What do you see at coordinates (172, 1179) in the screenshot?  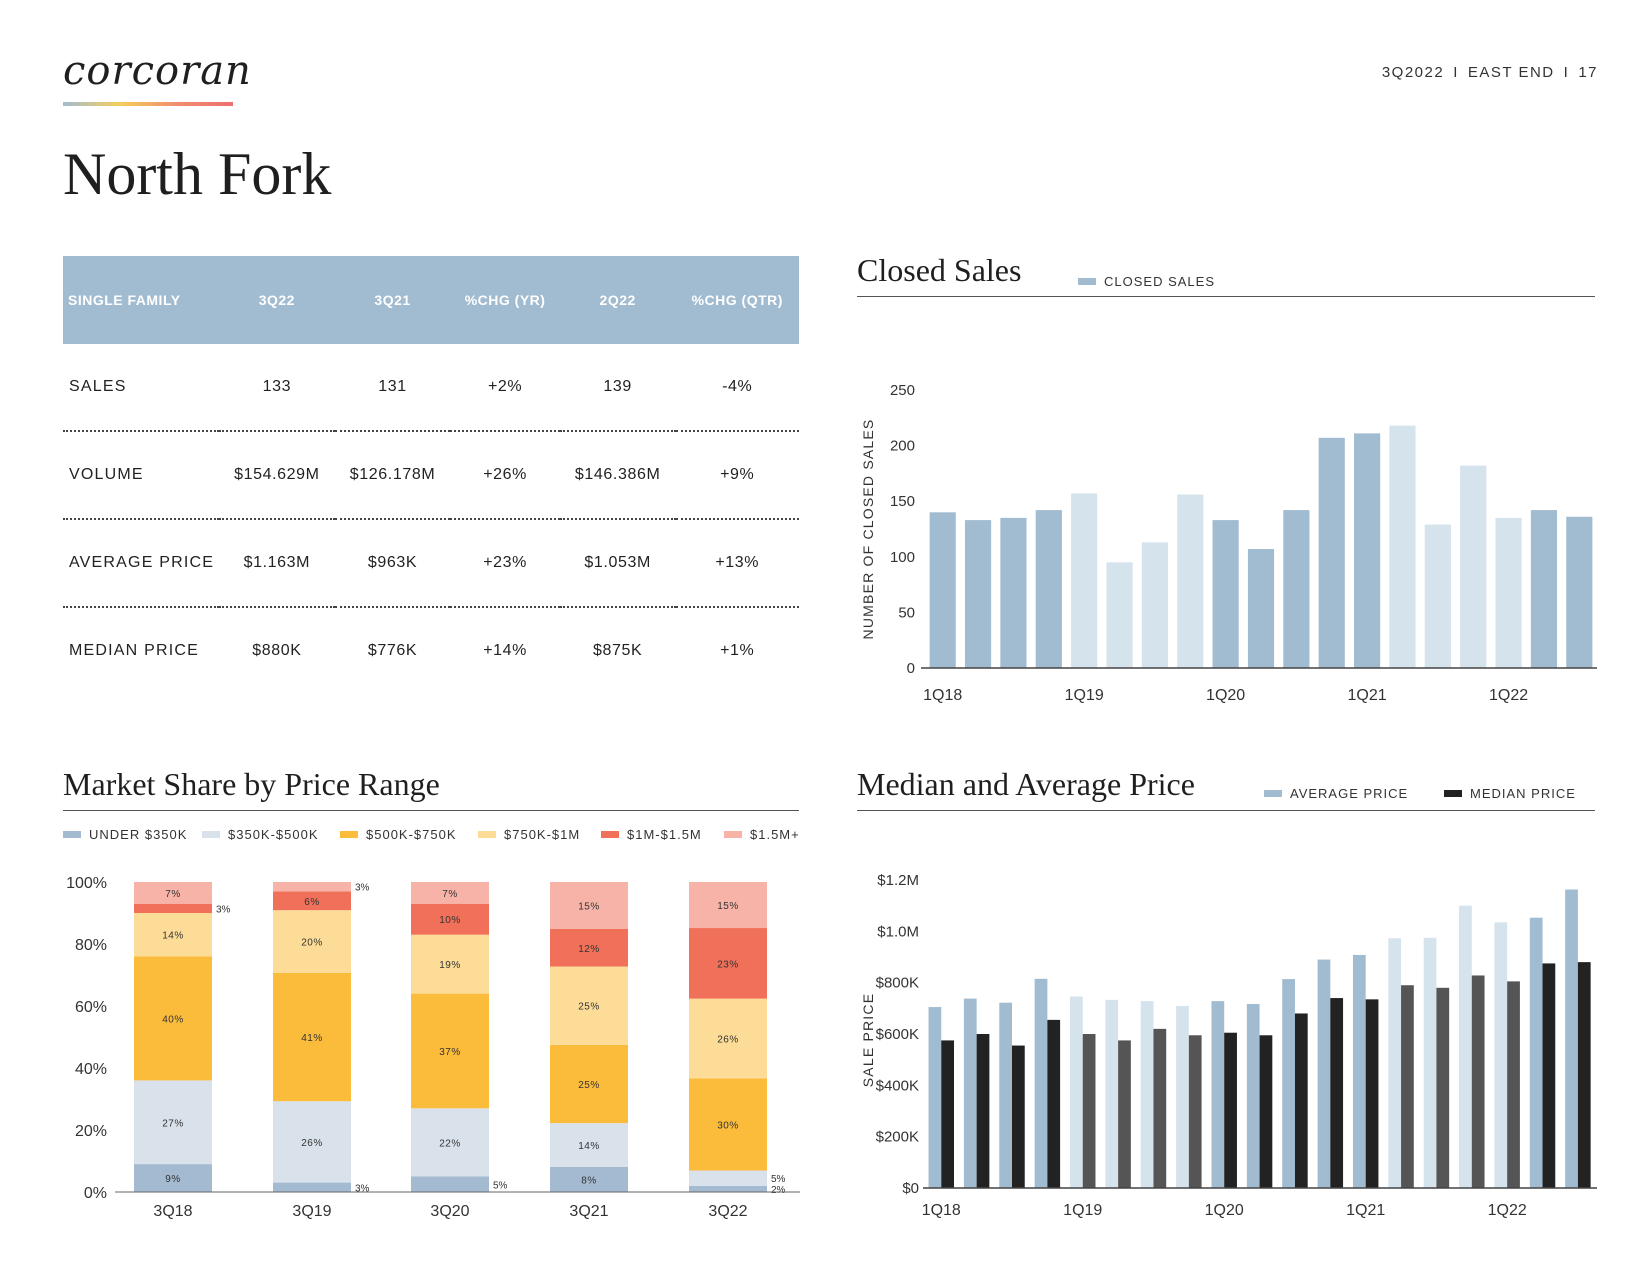 I see `segment-label: 9%` at bounding box center [172, 1179].